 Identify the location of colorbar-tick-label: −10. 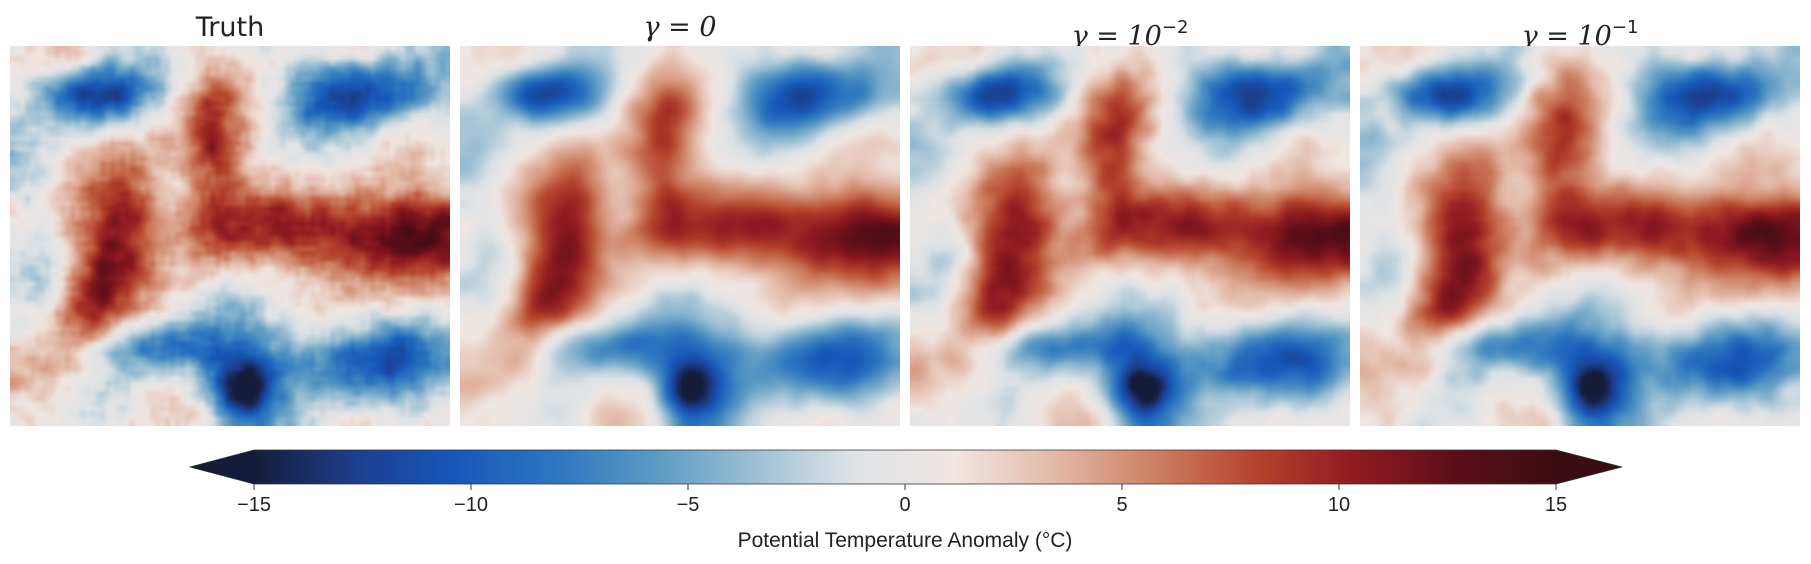
(471, 505).